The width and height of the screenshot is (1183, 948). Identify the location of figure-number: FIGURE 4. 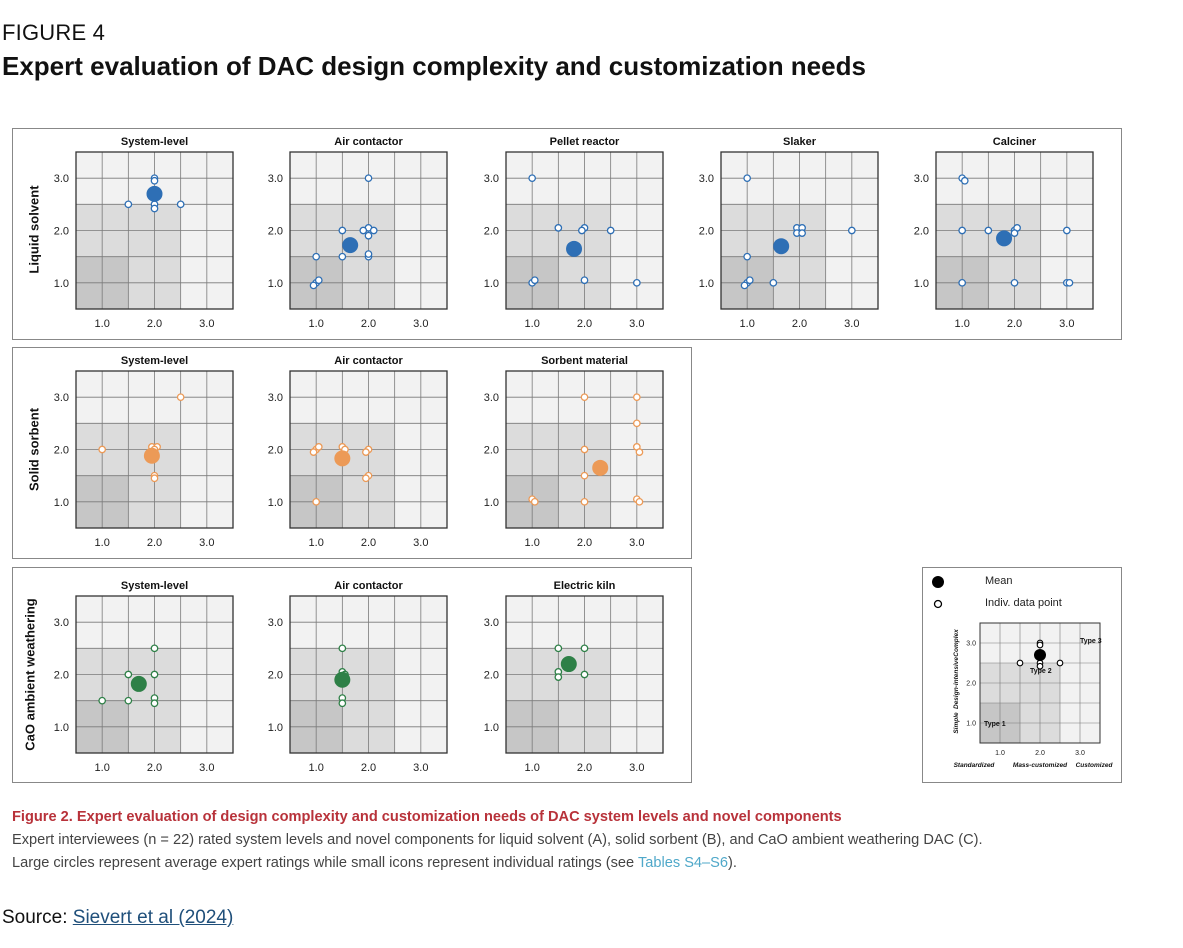
(54, 32).